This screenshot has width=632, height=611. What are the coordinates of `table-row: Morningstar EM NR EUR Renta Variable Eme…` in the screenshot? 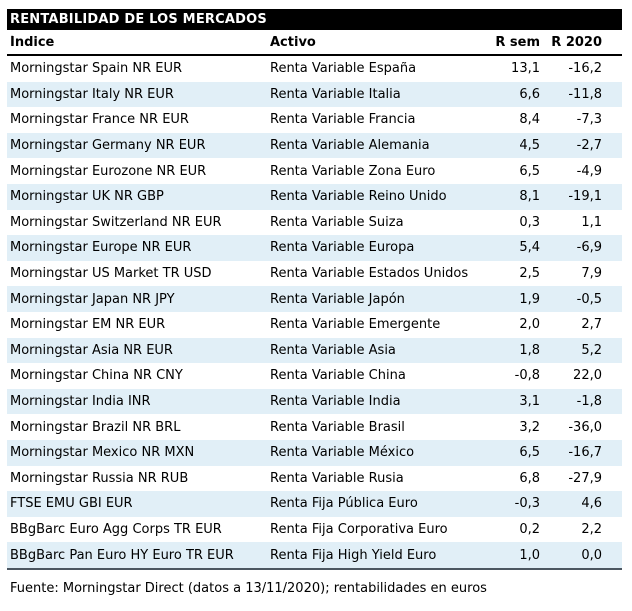 It's located at (314, 324).